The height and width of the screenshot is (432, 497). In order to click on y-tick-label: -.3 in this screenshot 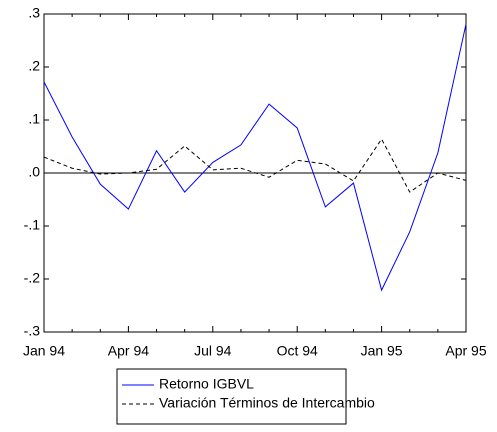, I will do `click(32, 331)`.